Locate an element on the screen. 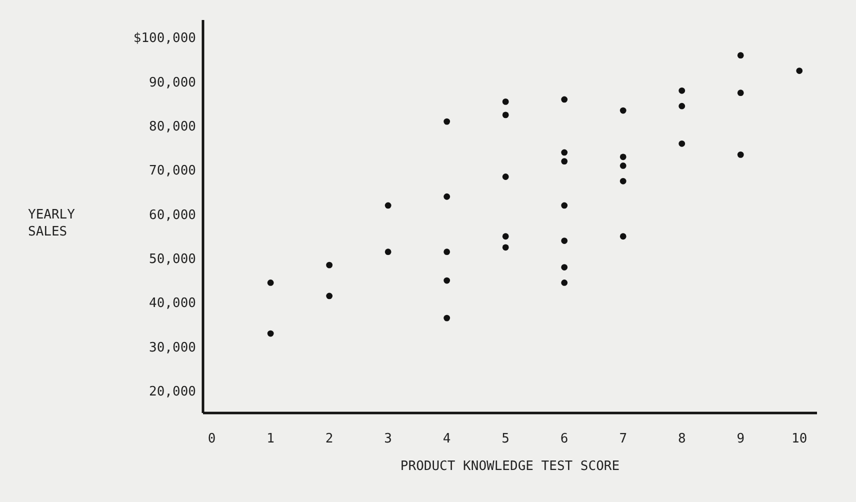  x-tick-label: 2 is located at coordinates (329, 439).